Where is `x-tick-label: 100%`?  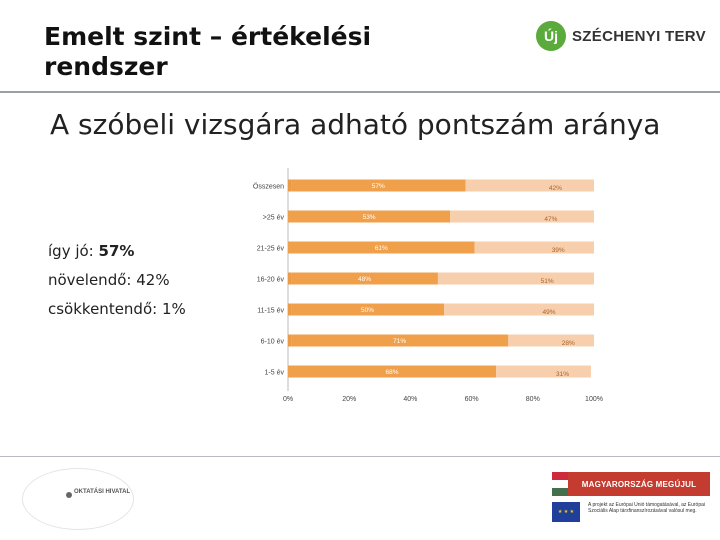 x-tick-label: 100% is located at coordinates (594, 399).